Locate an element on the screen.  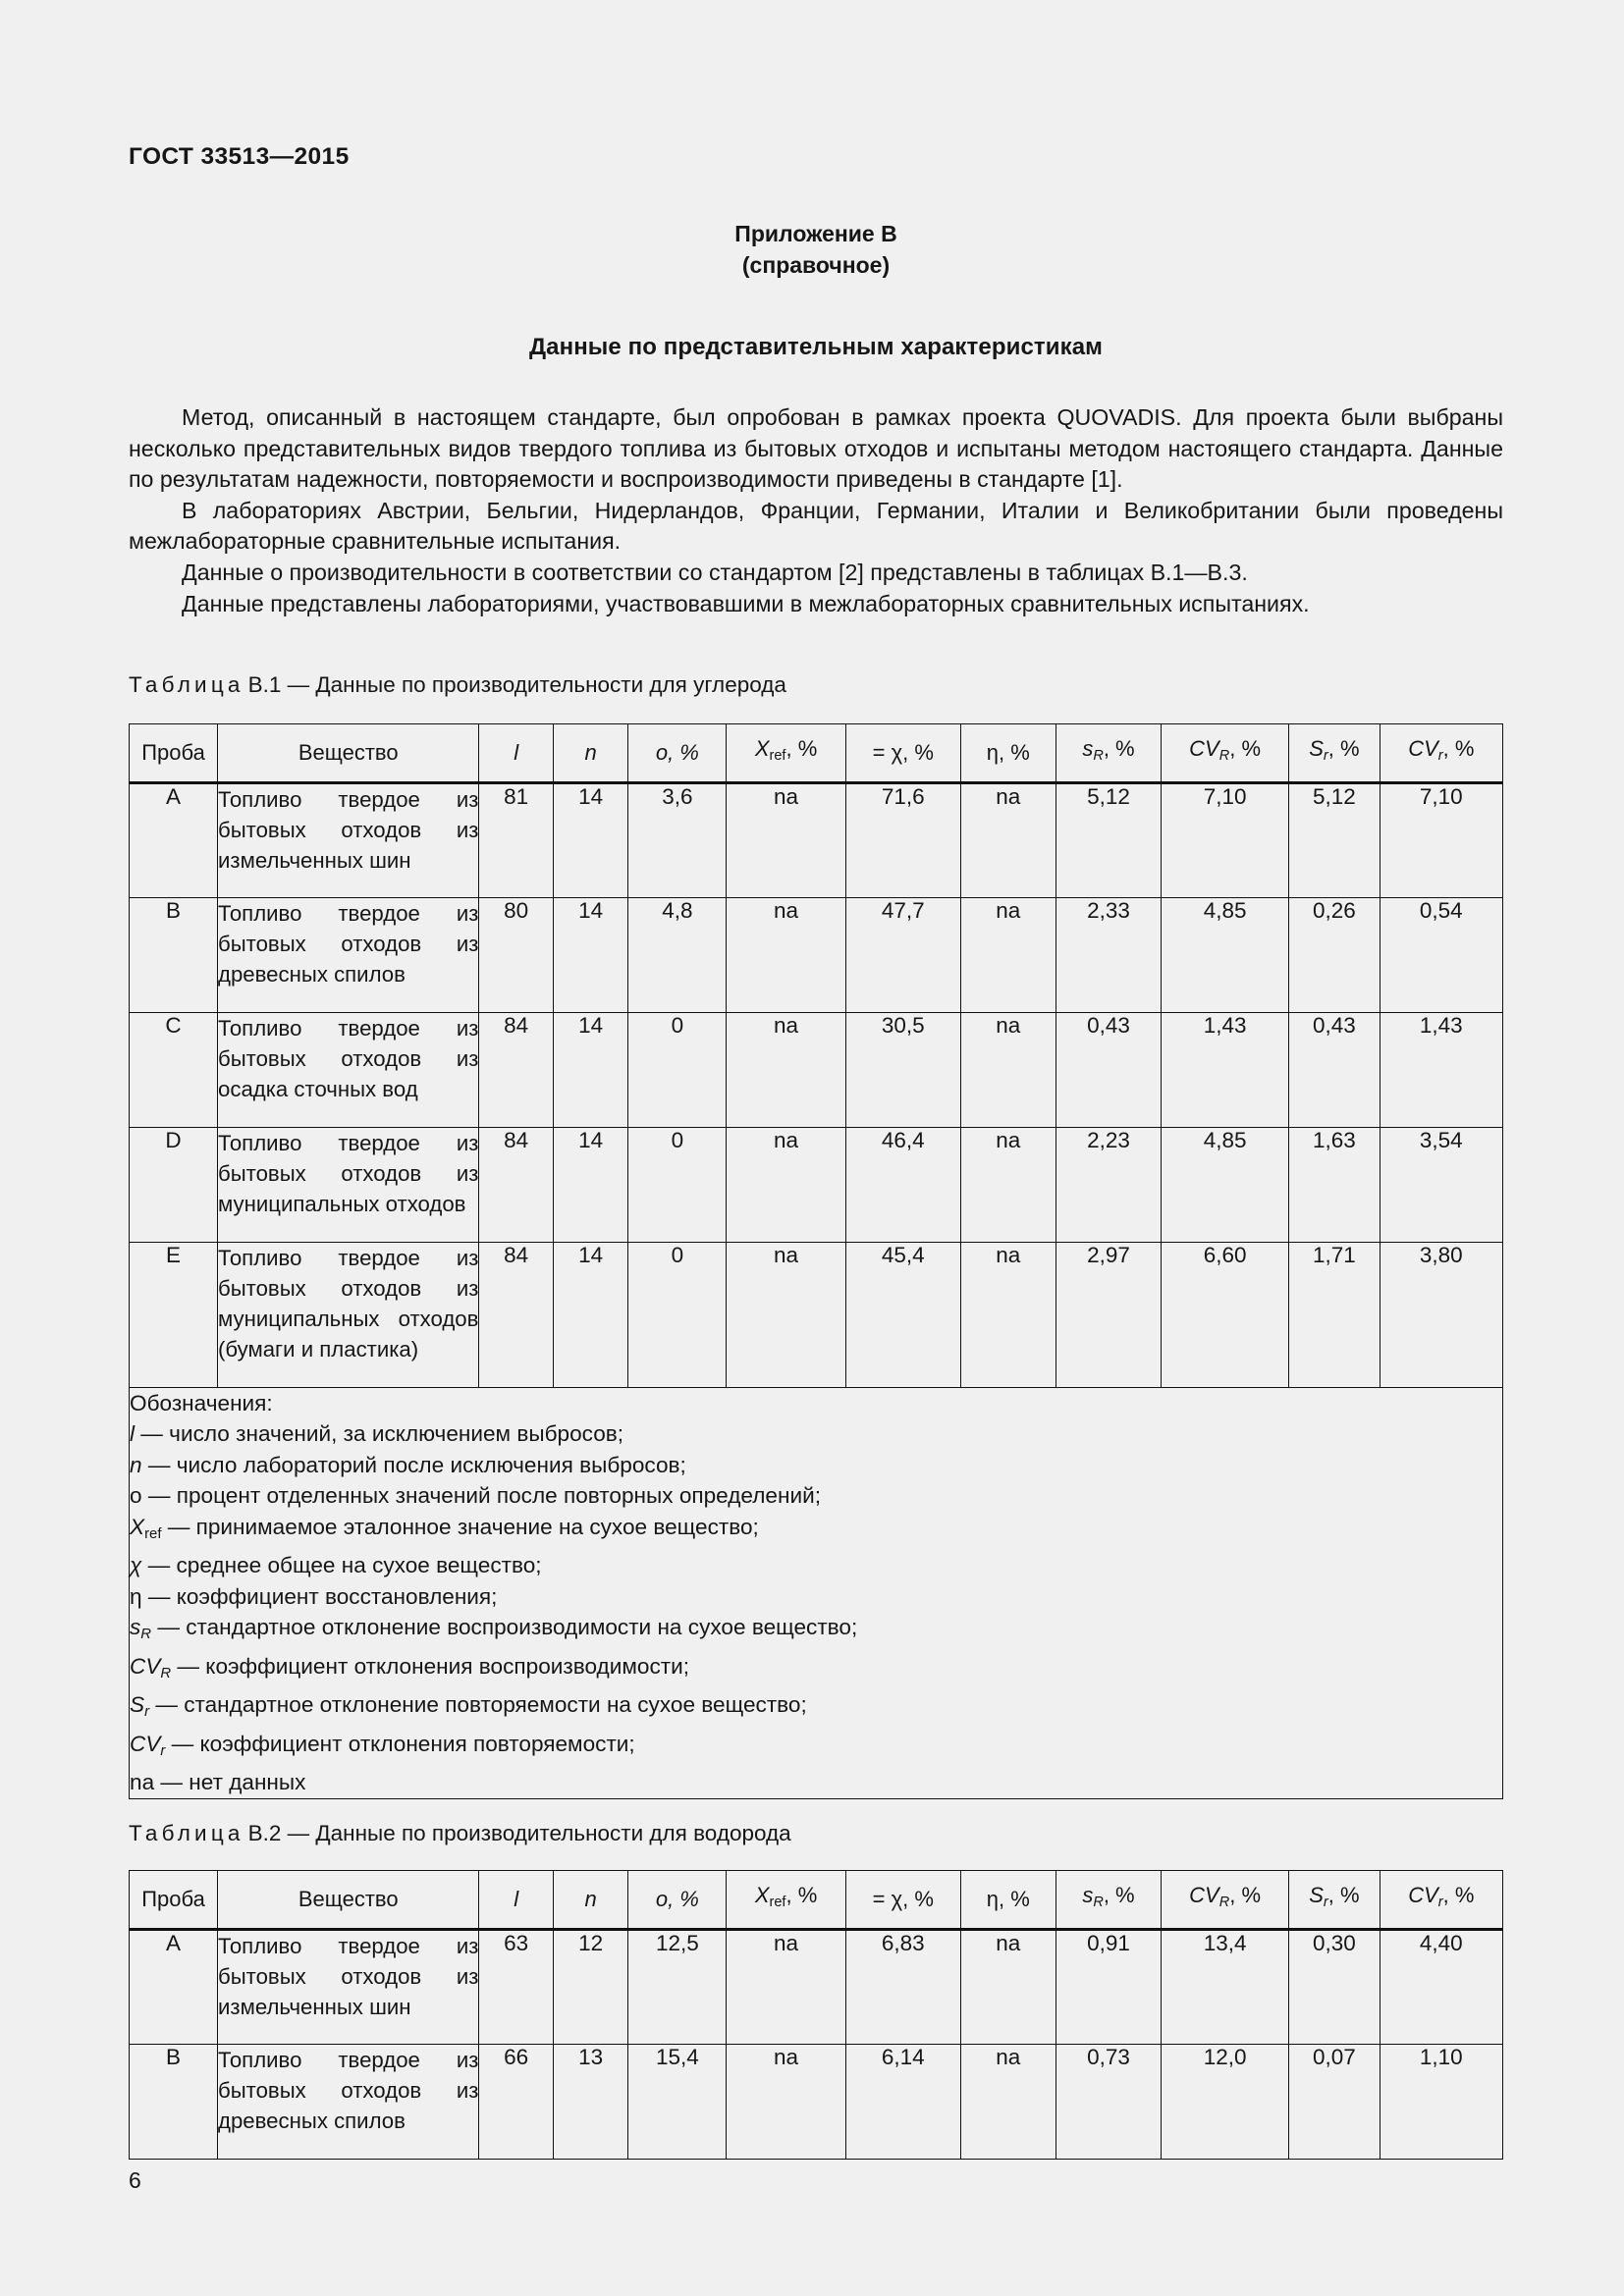
table-b1-caption-word: Таблица is located at coordinates (186, 684).